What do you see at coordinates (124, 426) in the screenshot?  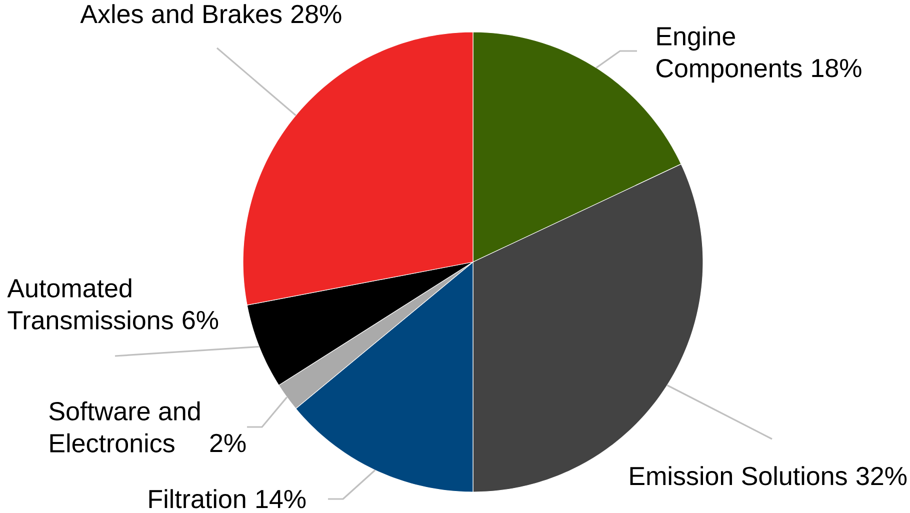 I see `slice-label: Software and Electronics` at bounding box center [124, 426].